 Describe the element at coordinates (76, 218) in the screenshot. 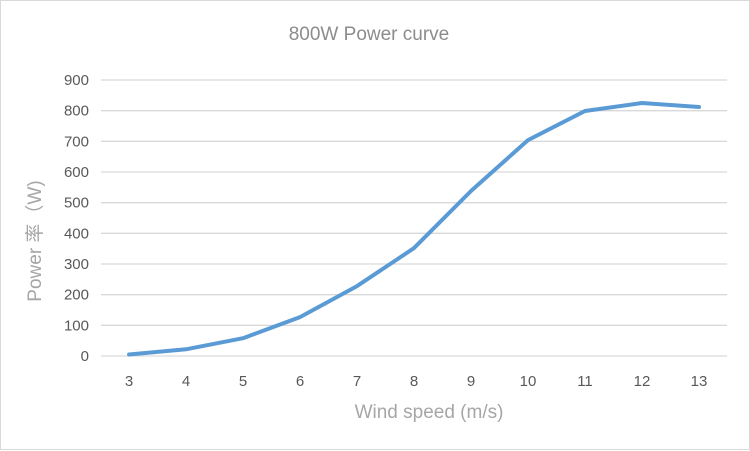

I see `y-axis-ticks: 0 100 200 300 400 500 600 700 800 900` at that location.